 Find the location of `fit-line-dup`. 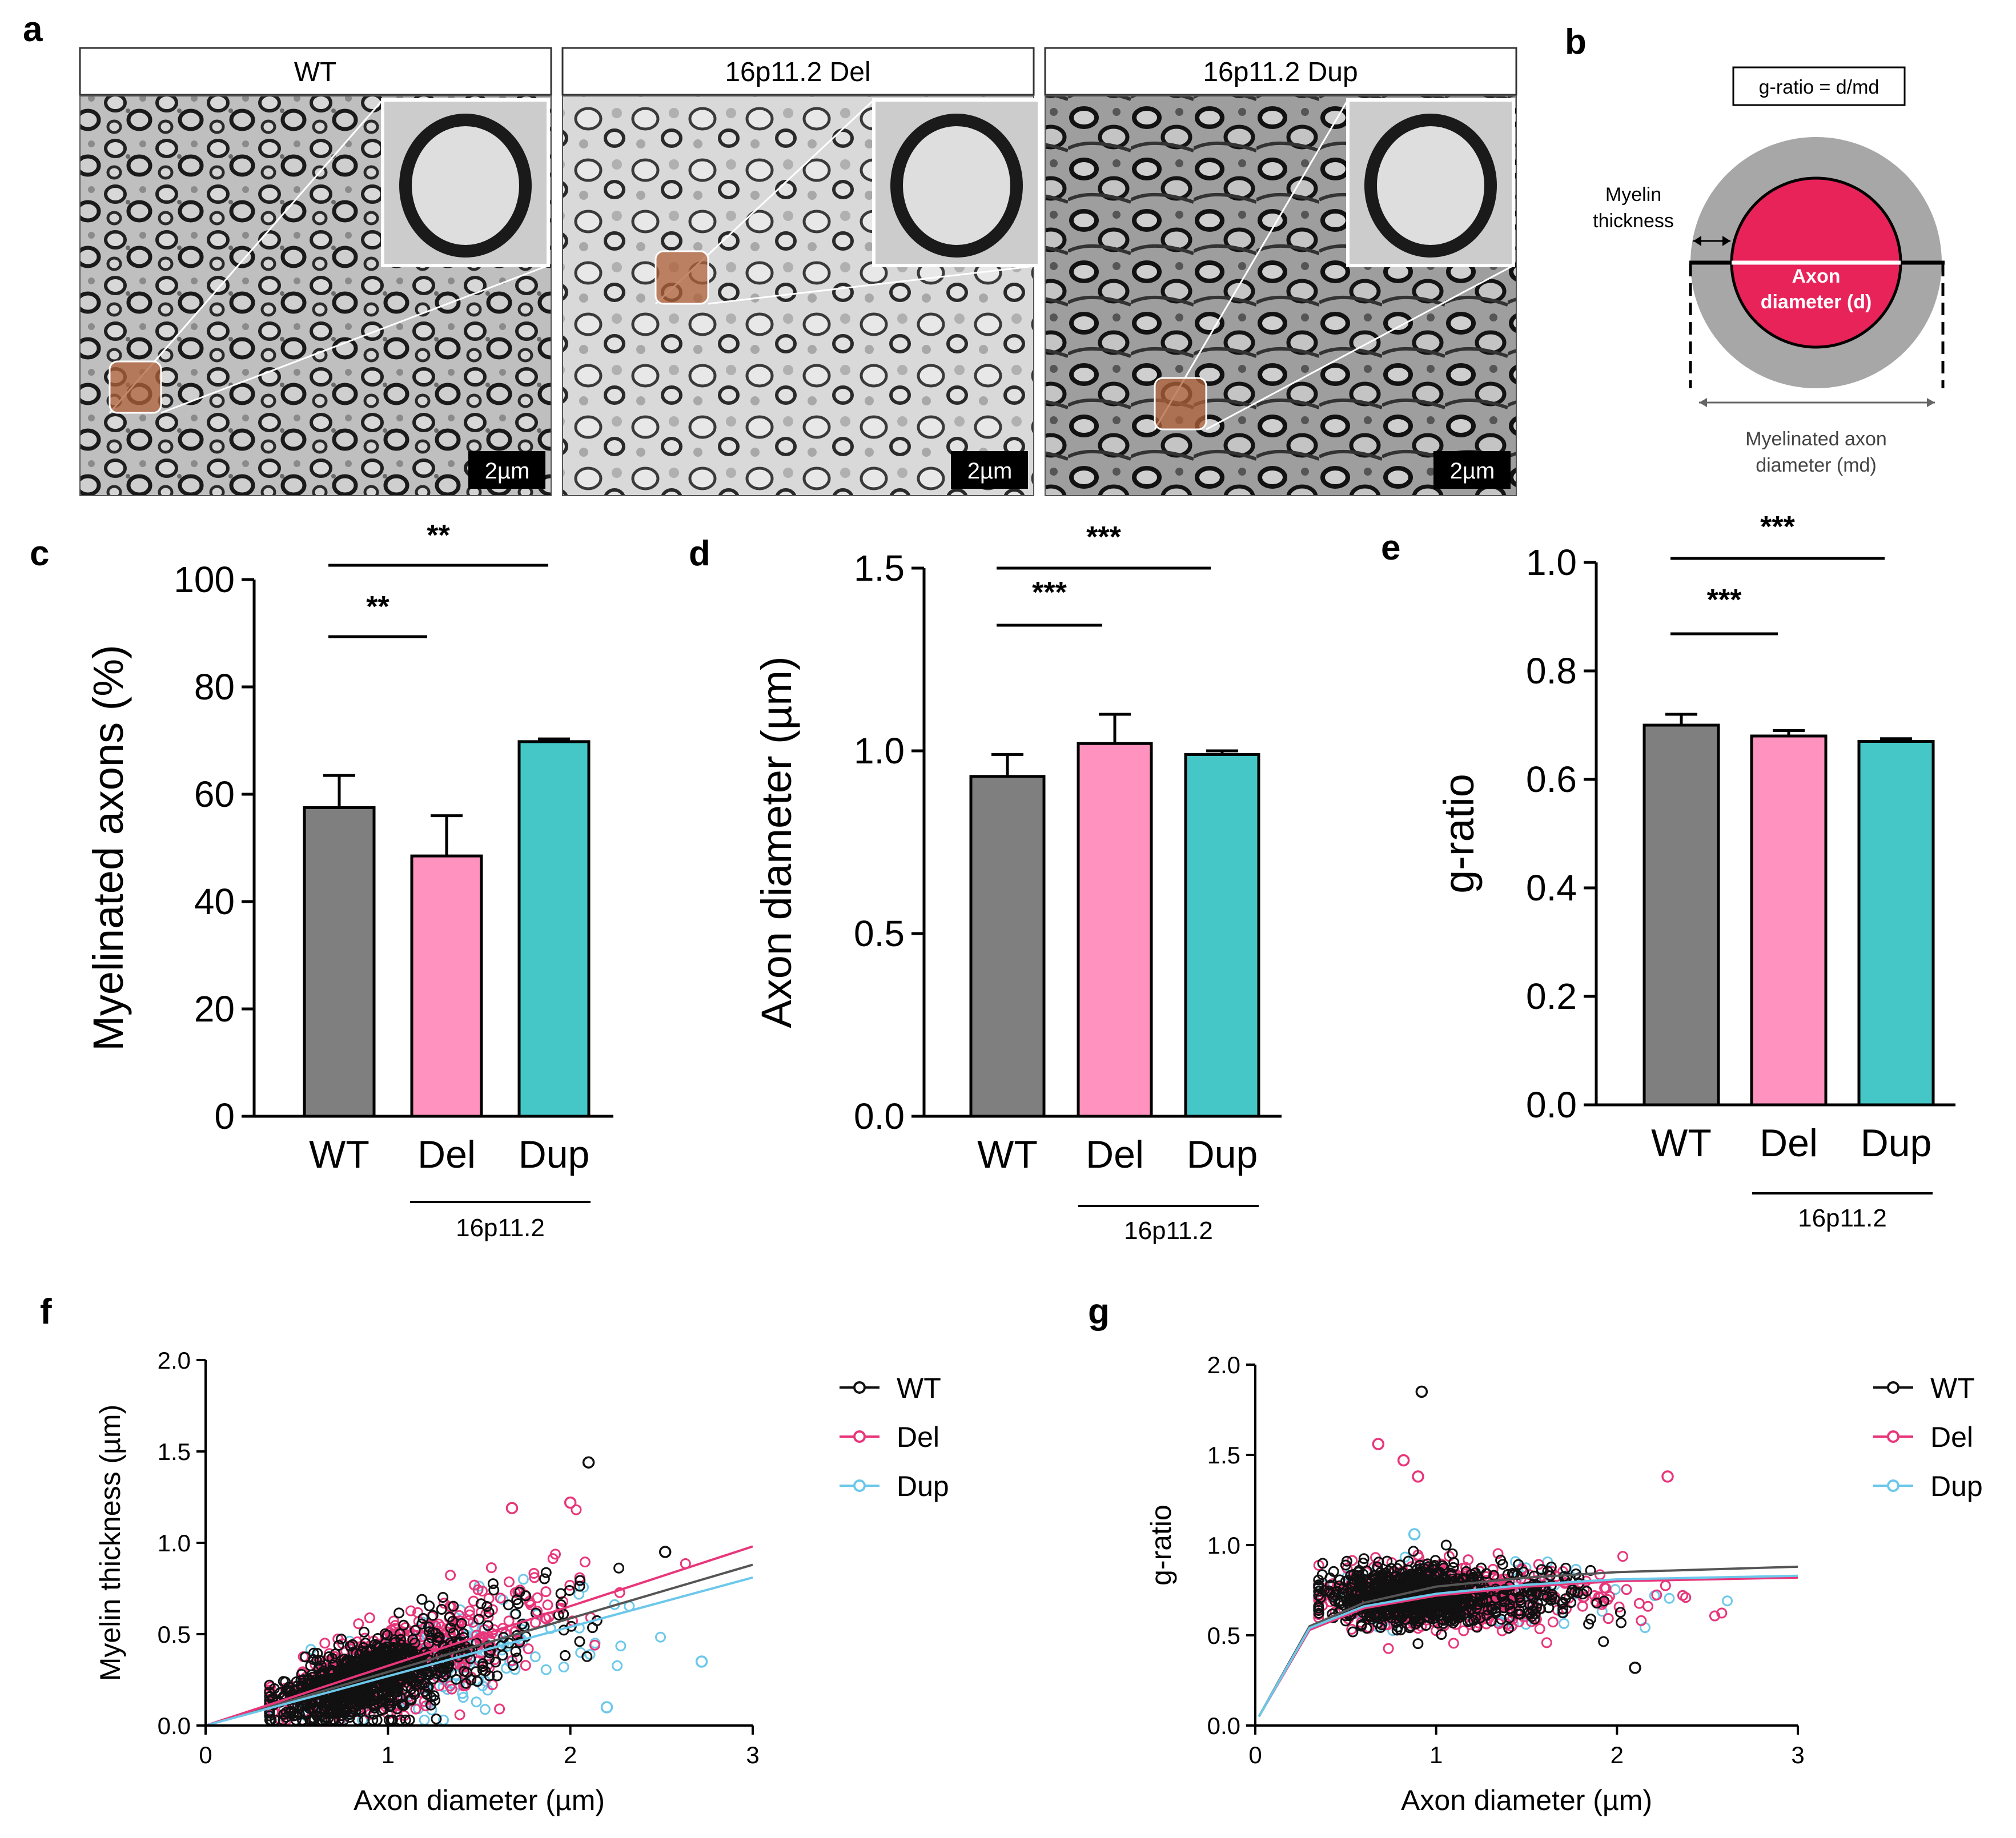

fit-line-dup is located at coordinates (479, 1651).